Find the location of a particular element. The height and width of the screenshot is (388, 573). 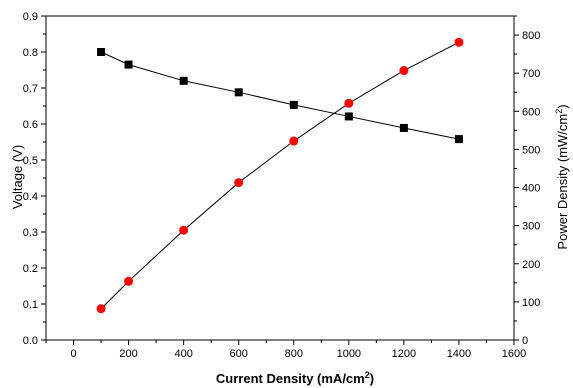

x-tick-label: 200 is located at coordinates (128, 354).